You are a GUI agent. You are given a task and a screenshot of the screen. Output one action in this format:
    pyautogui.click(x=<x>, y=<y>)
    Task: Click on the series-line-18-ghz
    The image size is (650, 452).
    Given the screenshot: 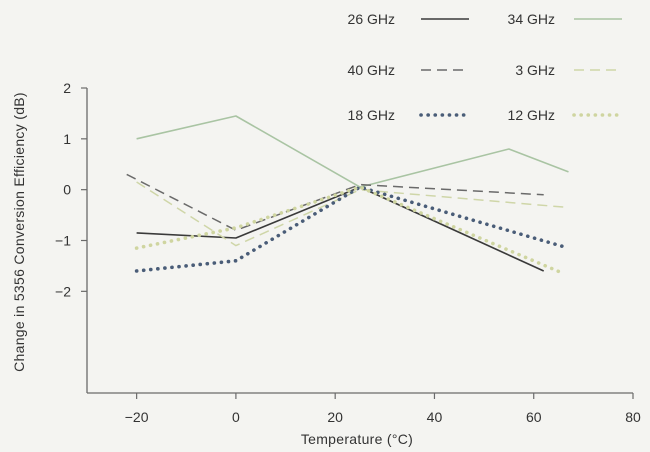 What is the action you would take?
    pyautogui.click(x=352, y=229)
    